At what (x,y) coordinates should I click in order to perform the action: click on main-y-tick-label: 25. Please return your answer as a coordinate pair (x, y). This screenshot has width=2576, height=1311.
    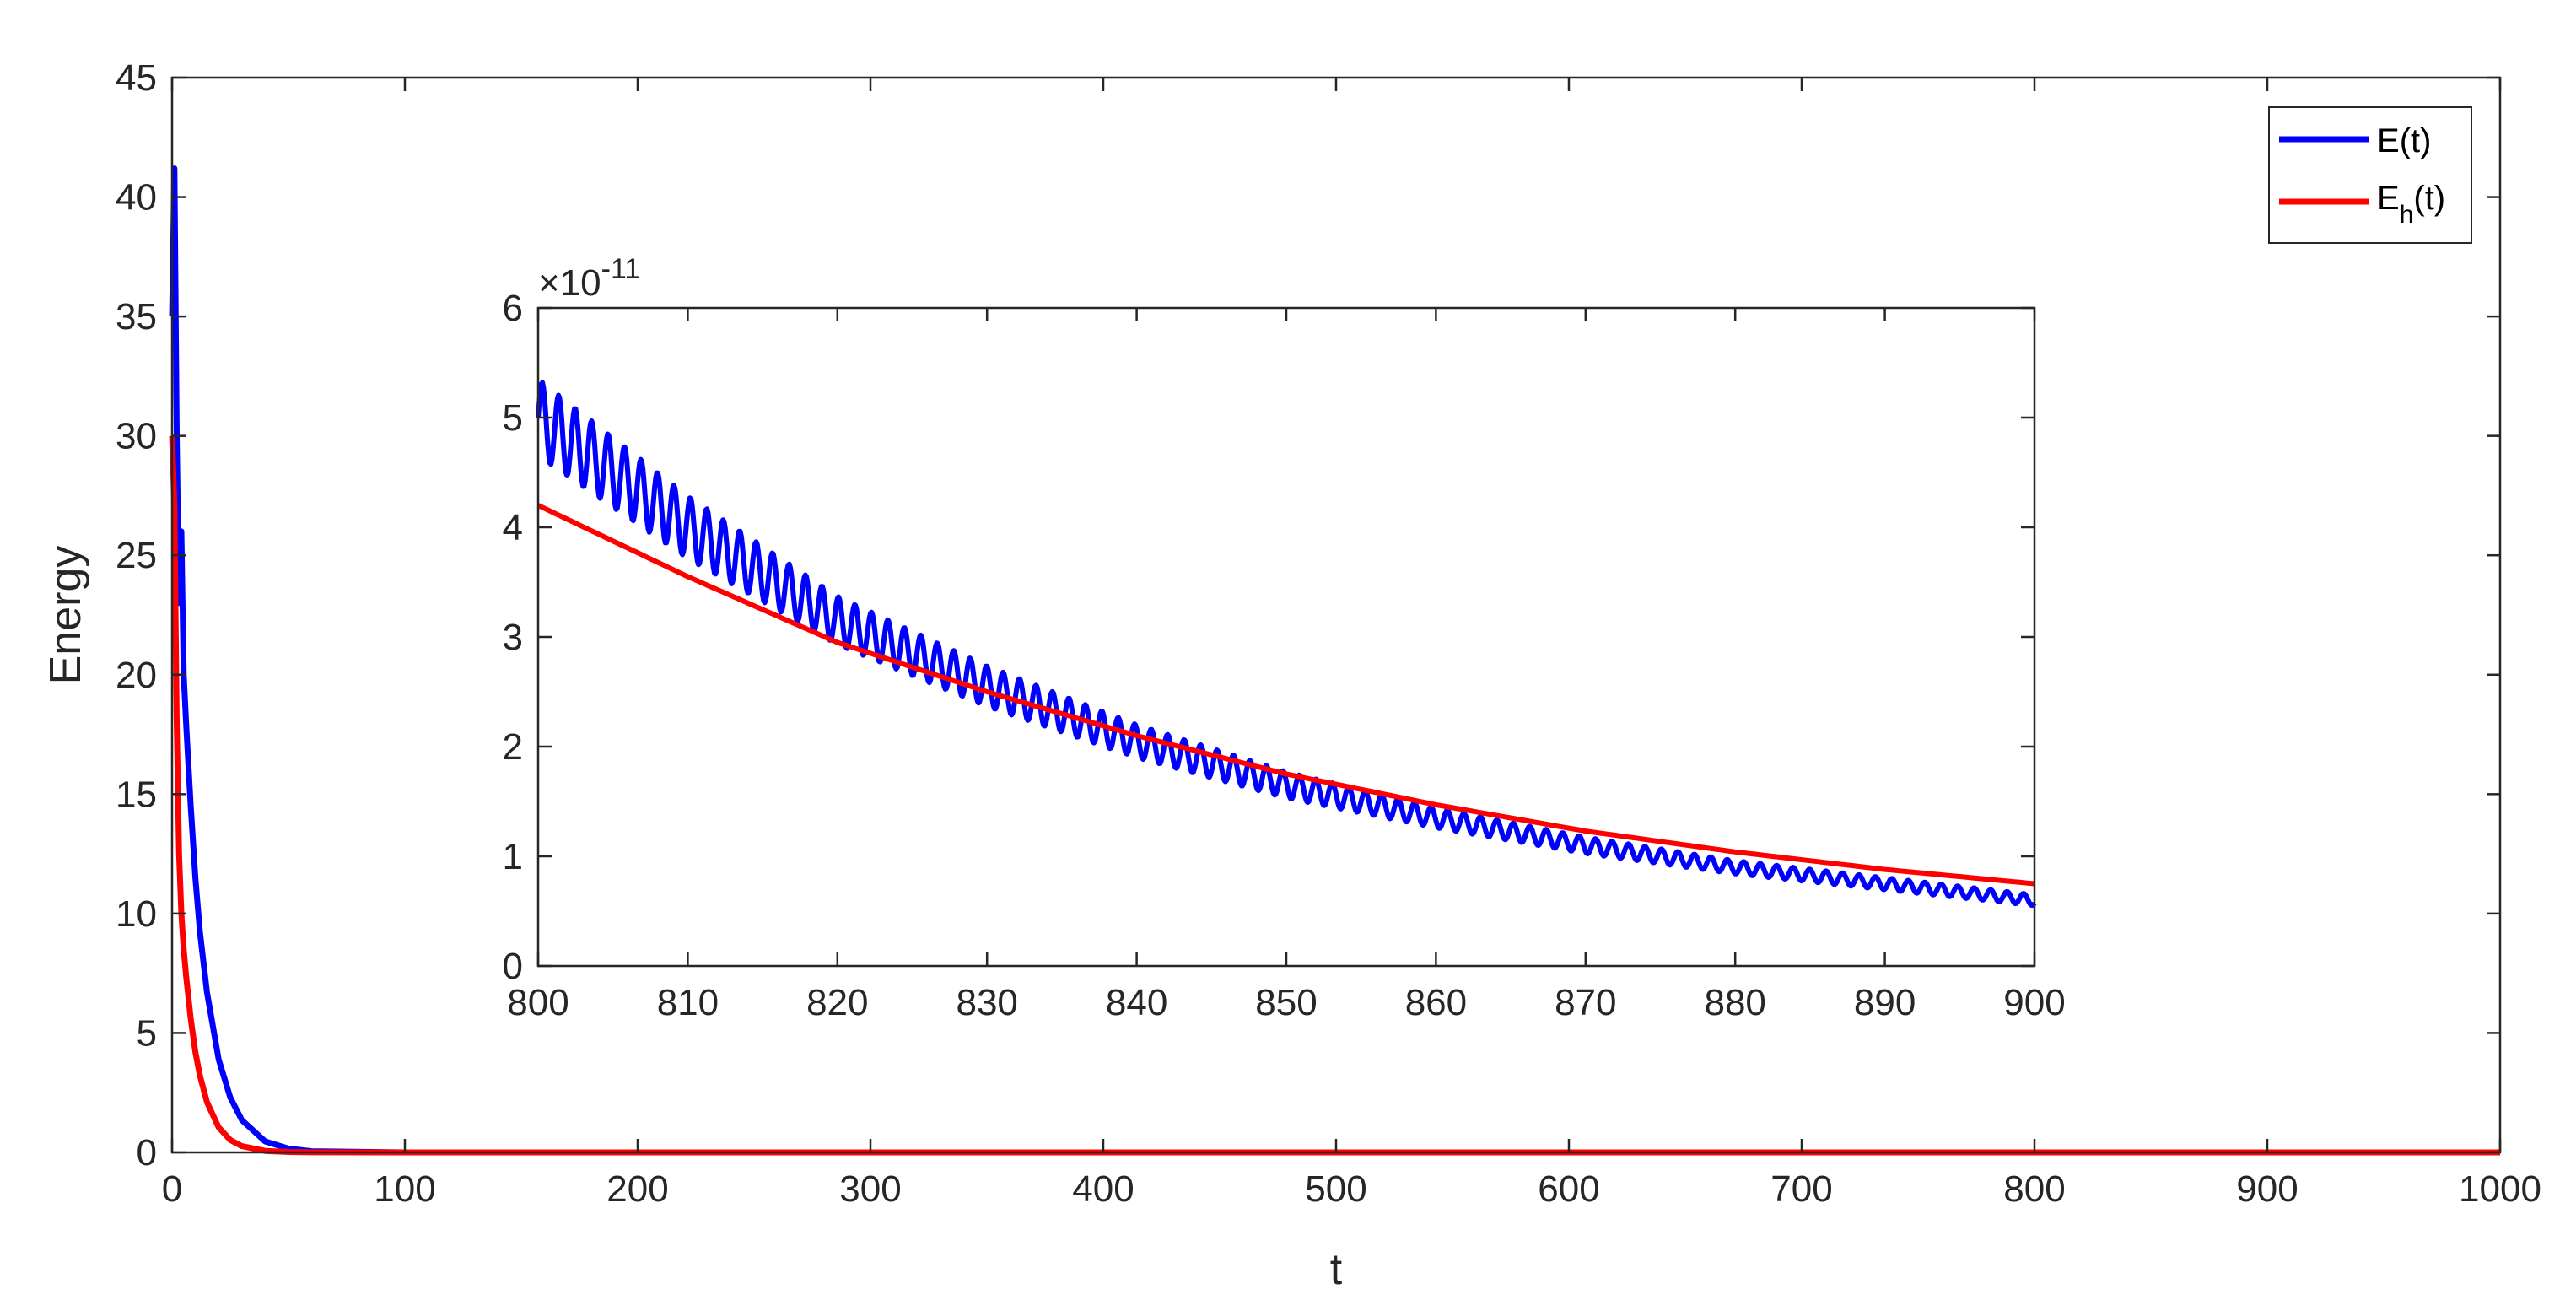
    Looking at the image, I should click on (136, 555).